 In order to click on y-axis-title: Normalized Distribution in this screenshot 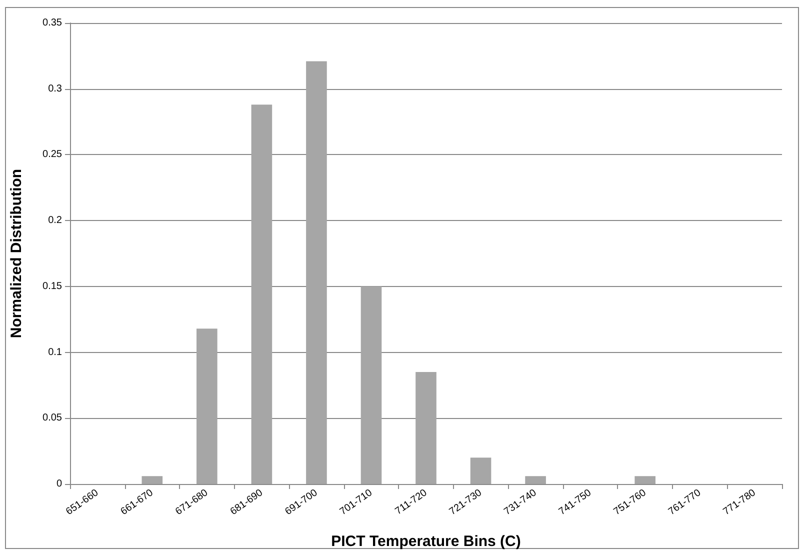, I will do `click(16, 253)`.